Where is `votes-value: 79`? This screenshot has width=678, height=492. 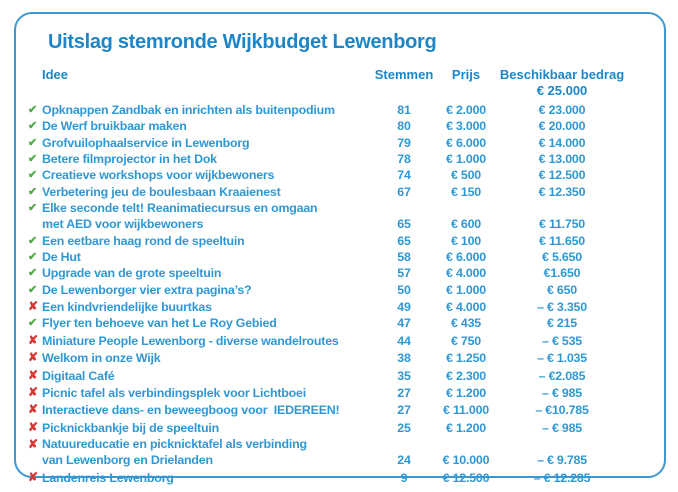 votes-value: 79 is located at coordinates (404, 142).